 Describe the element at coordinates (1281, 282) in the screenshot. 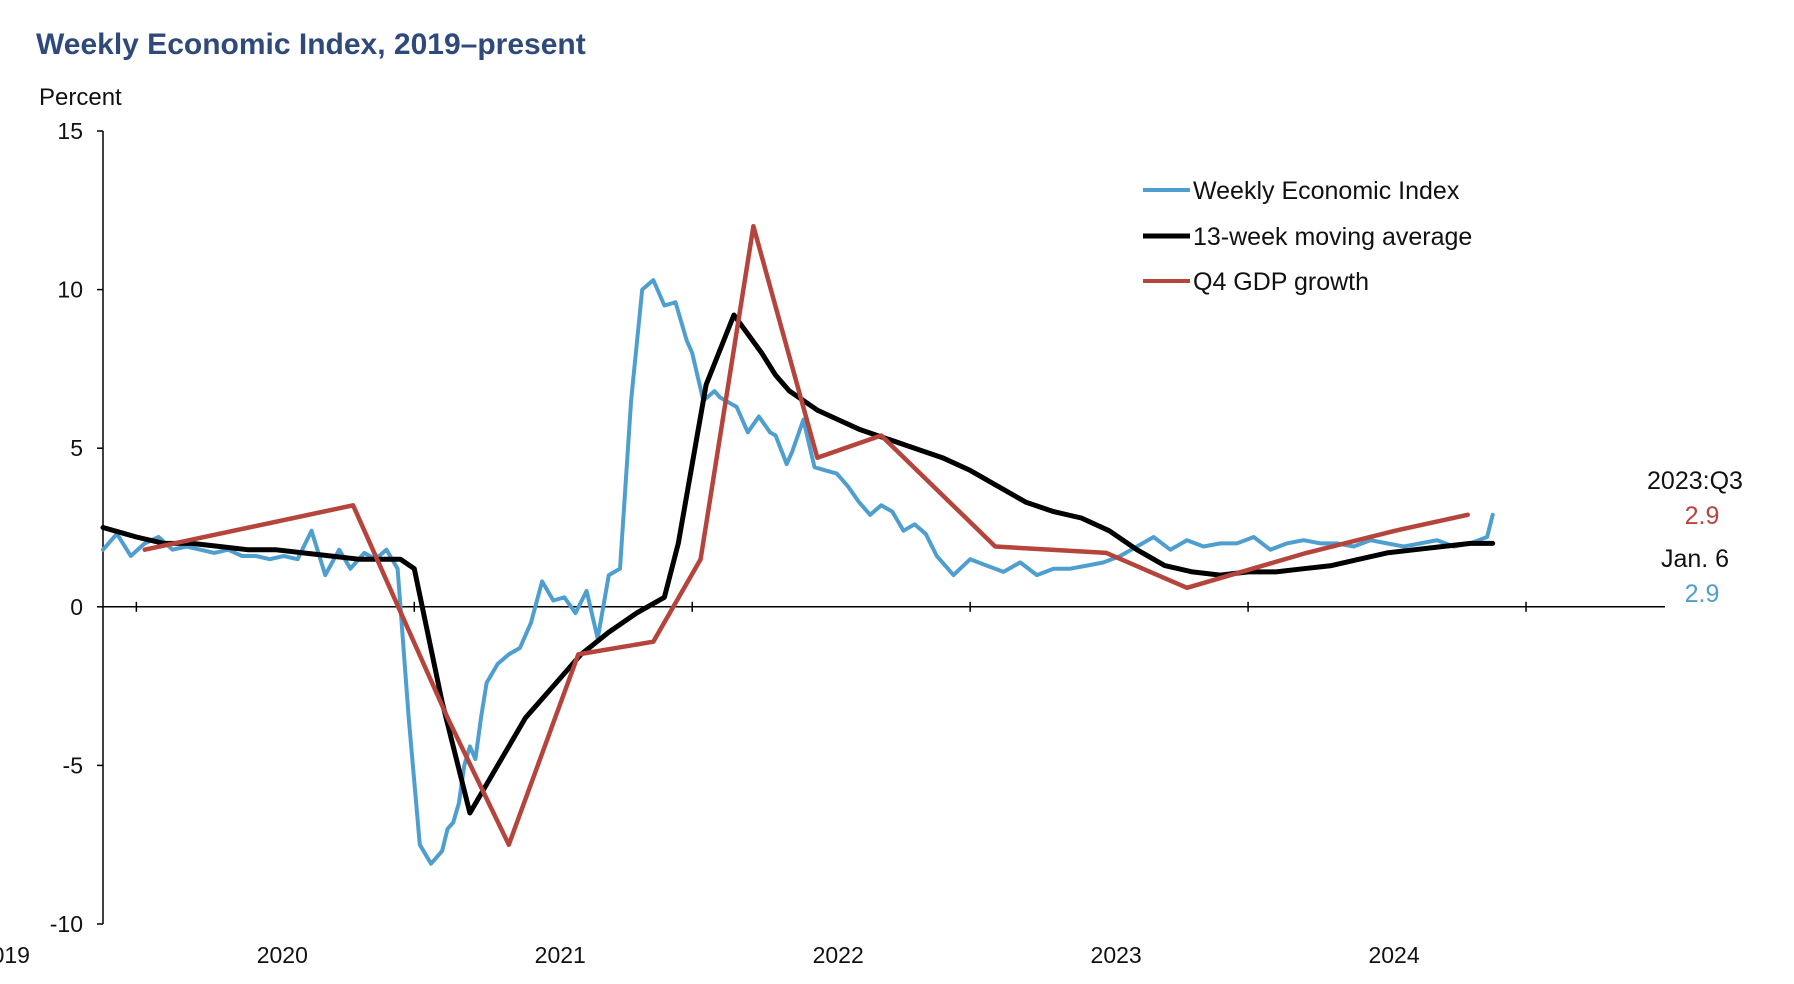

I see `legend-label-gdp: Q4 GDP growth` at that location.